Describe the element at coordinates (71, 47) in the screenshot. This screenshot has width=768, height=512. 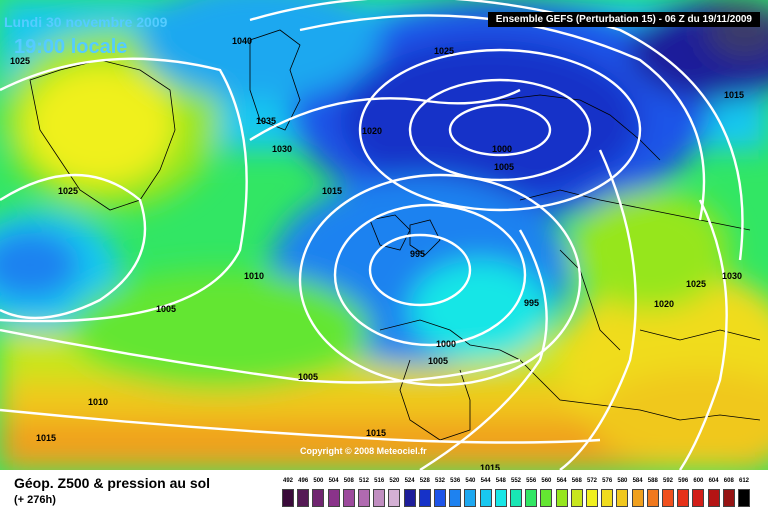
I see `forecast-local-time: 19:00 locale` at that location.